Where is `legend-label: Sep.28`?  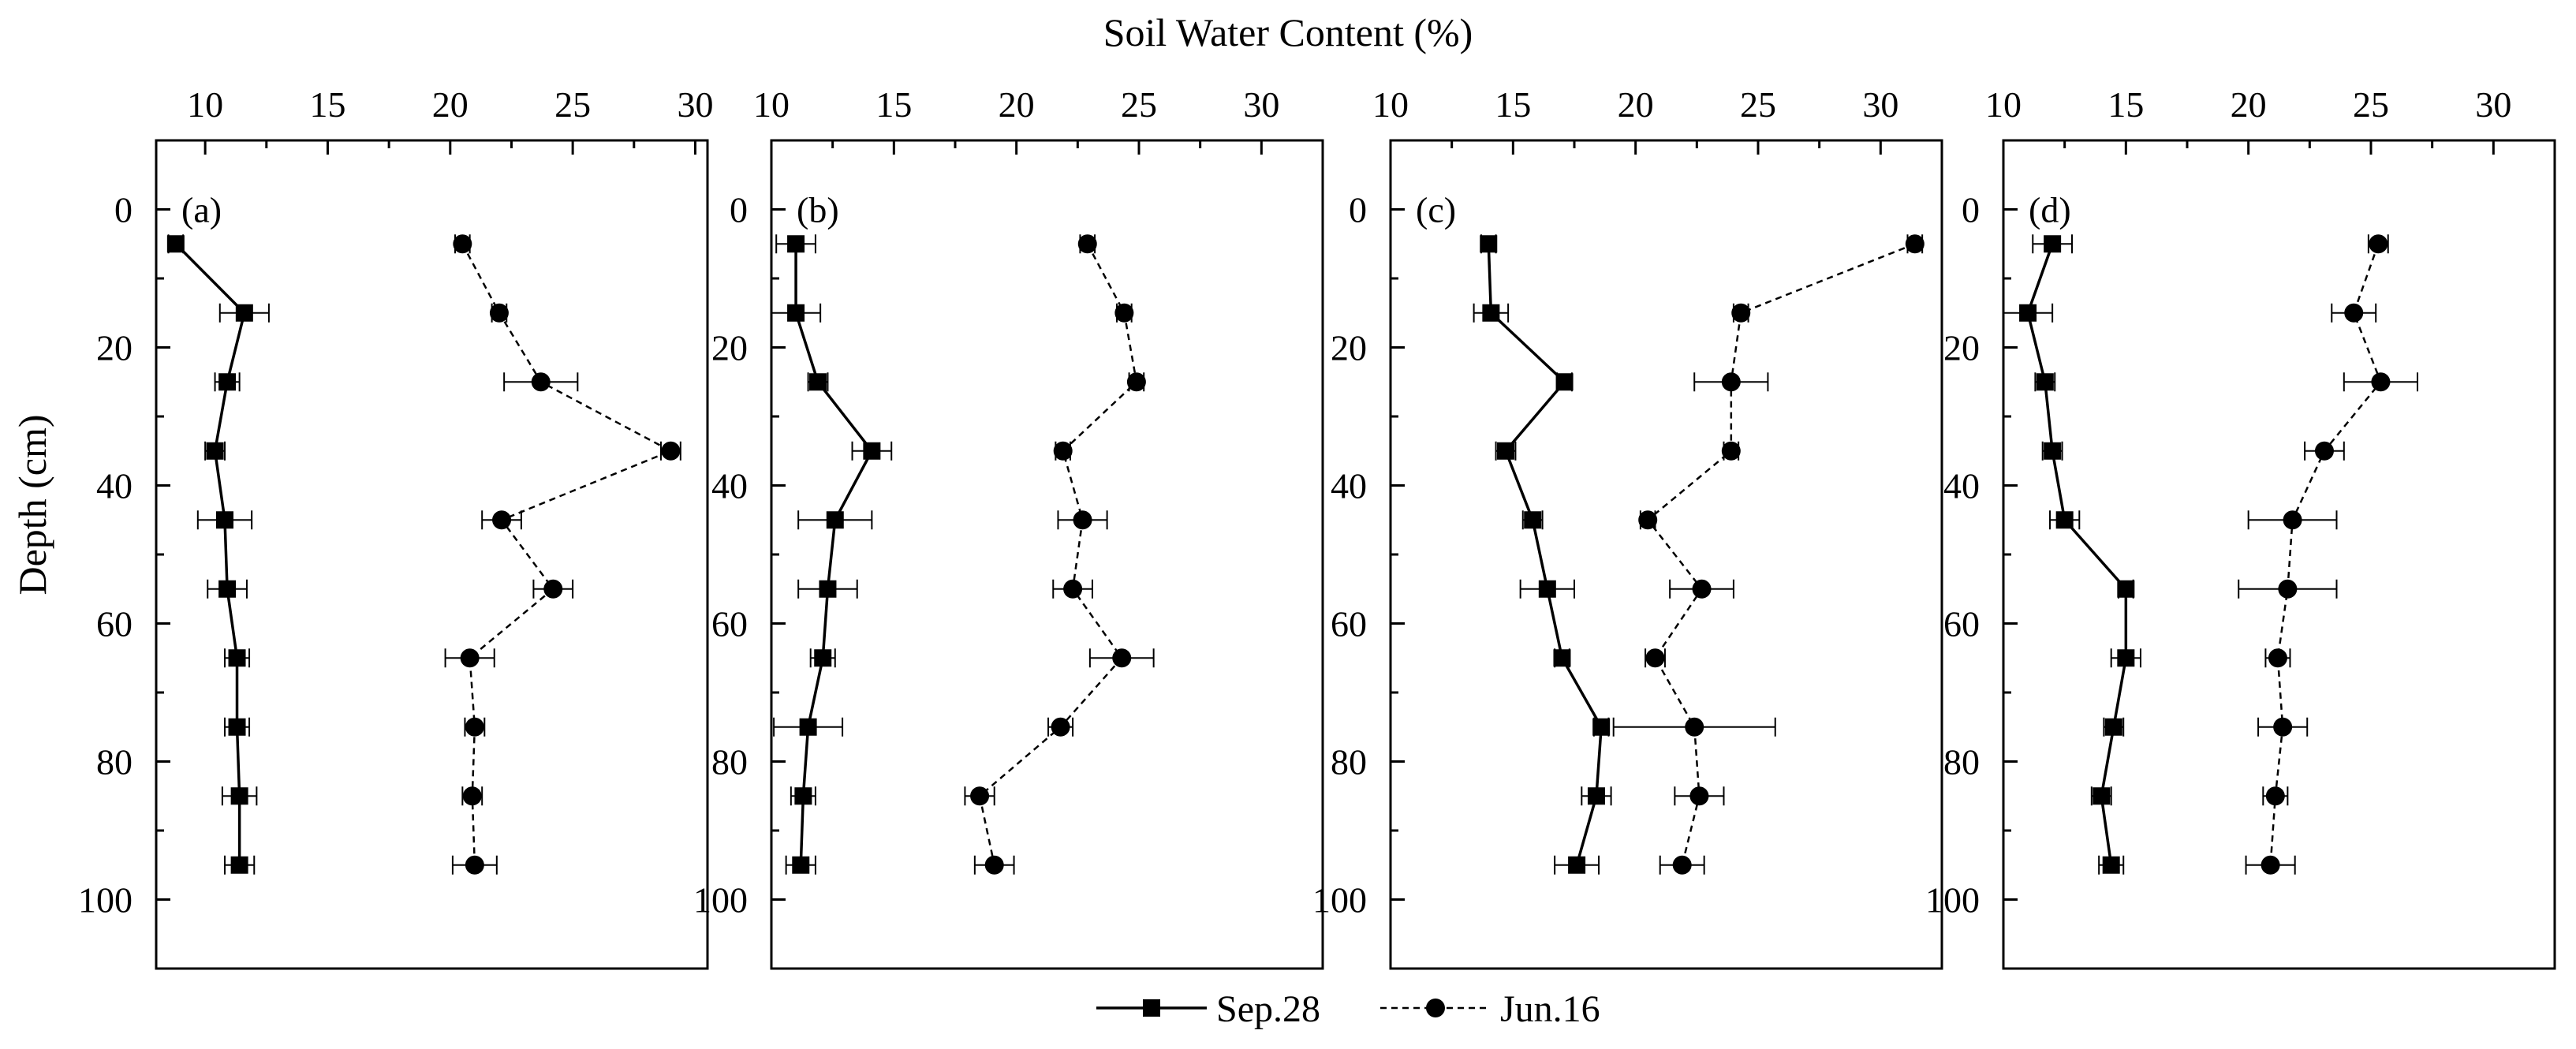 legend-label: Sep.28 is located at coordinates (1268, 1009).